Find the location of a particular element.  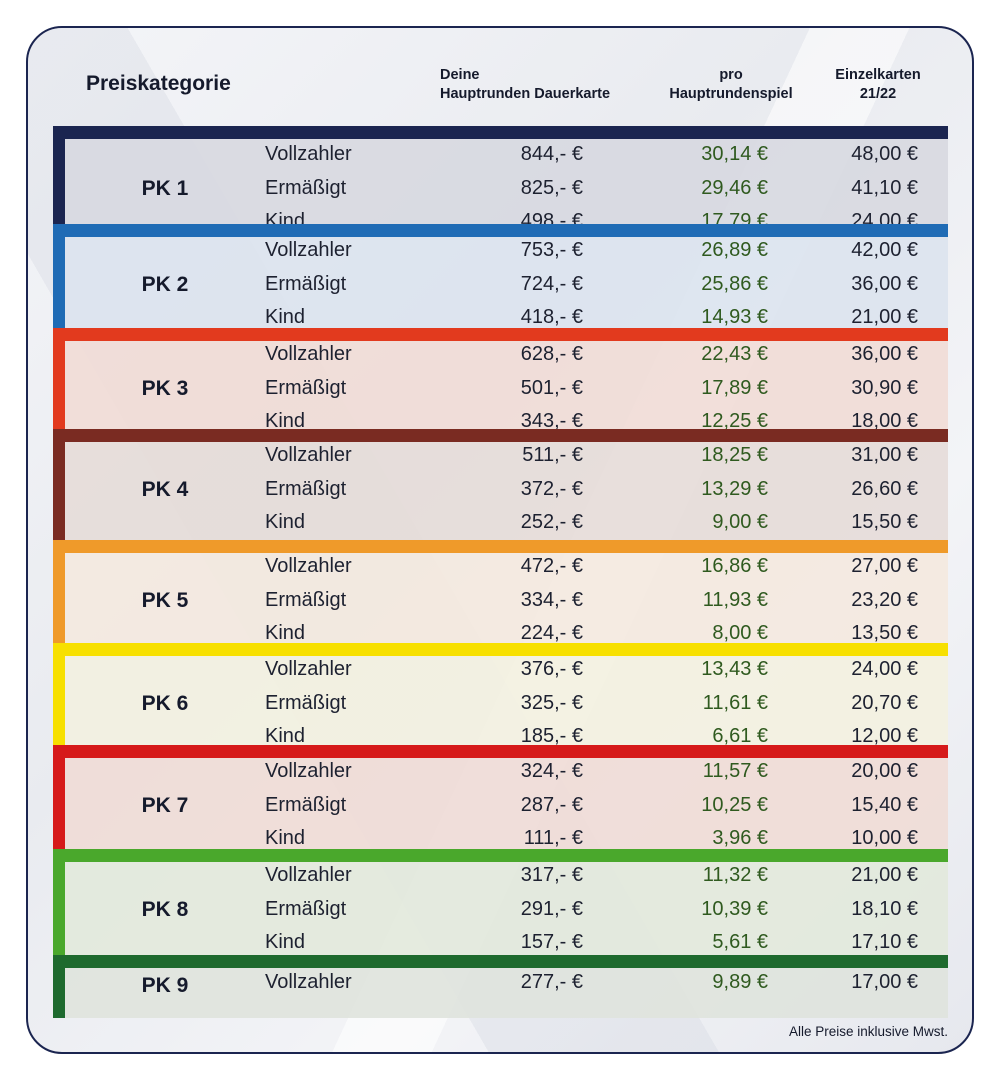

price-row: Kind 252,- € 9,00 € 15,50 € is located at coordinates (500, 523).